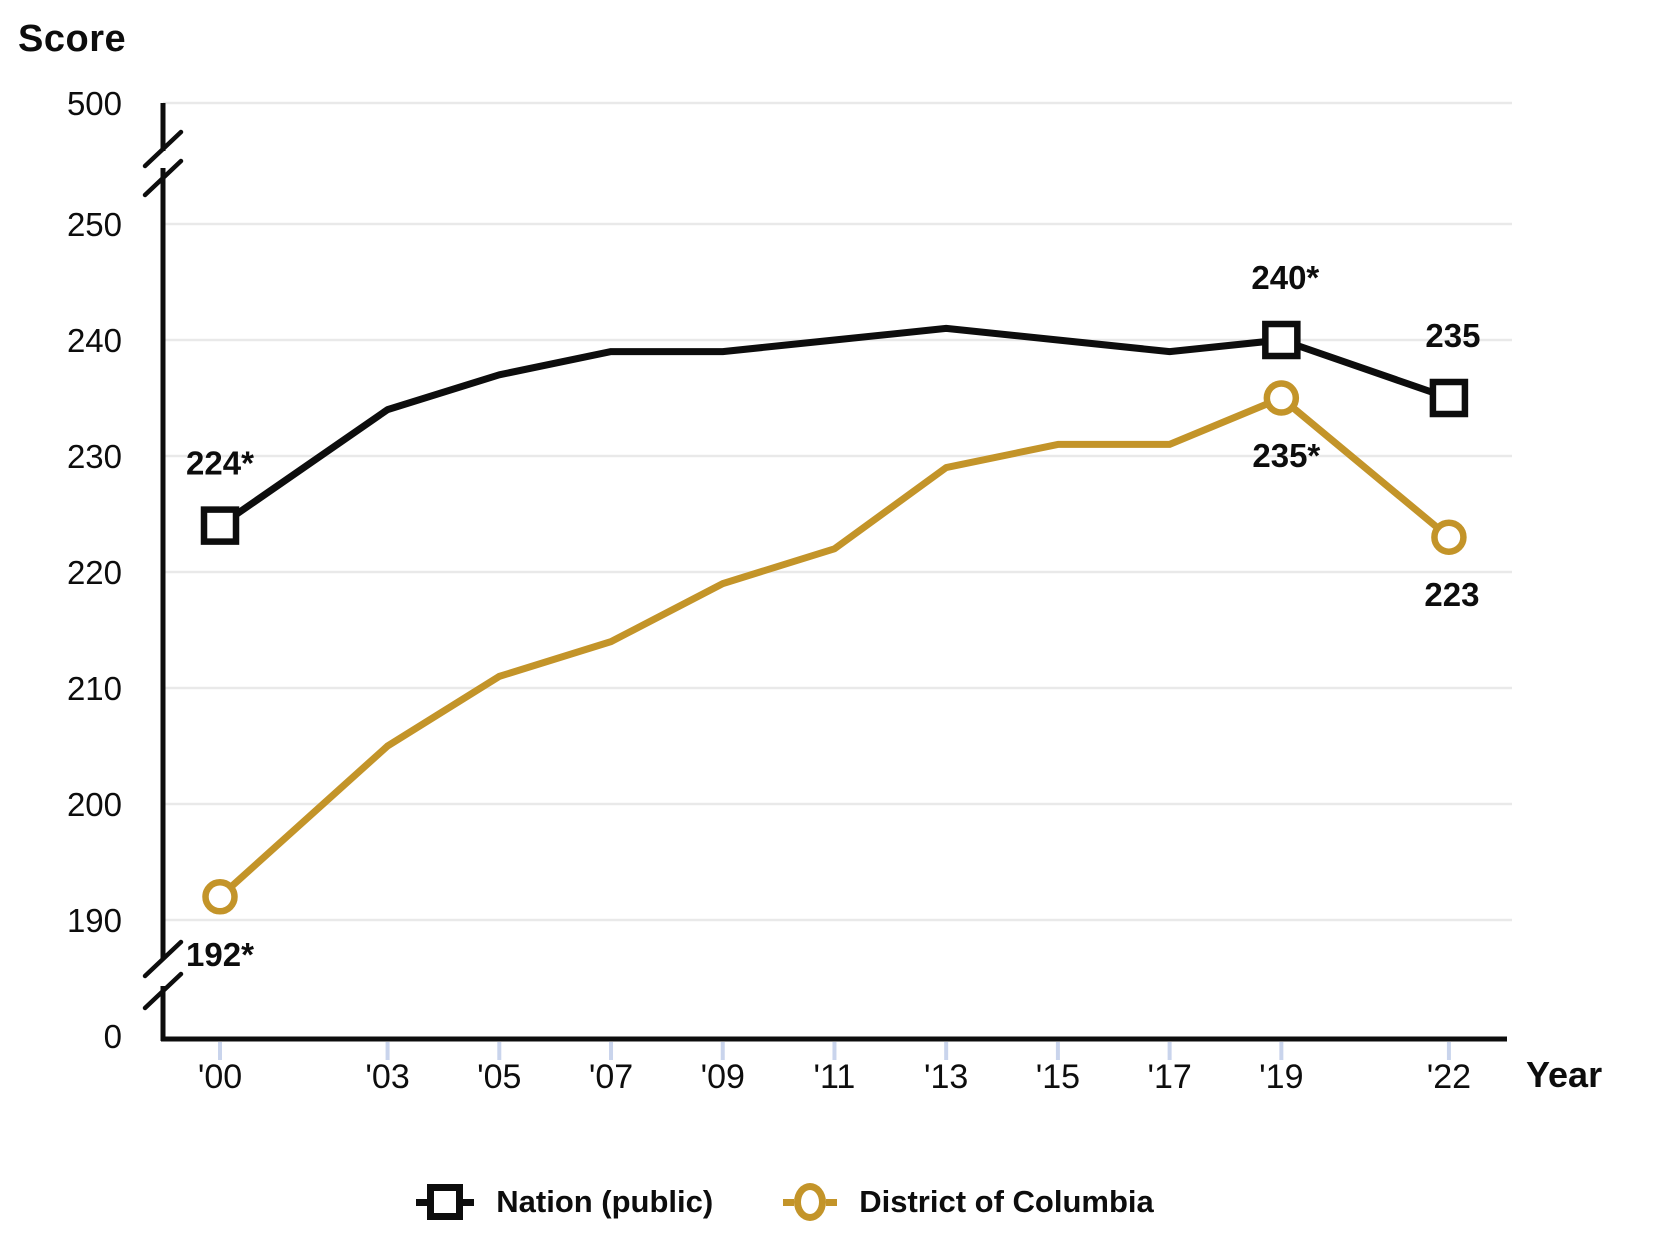 This screenshot has height=1242, width=1680. I want to click on x-tick-label-'22: '22, so click(1449, 1077).